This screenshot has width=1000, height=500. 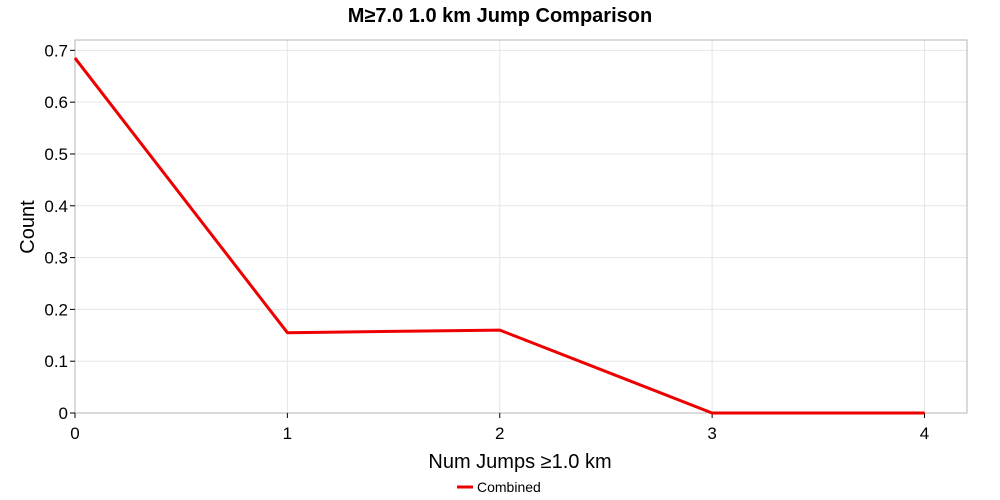 What do you see at coordinates (500, 16) in the screenshot?
I see `chart-title: M≥7.0 1.0 km Jump Comparison` at bounding box center [500, 16].